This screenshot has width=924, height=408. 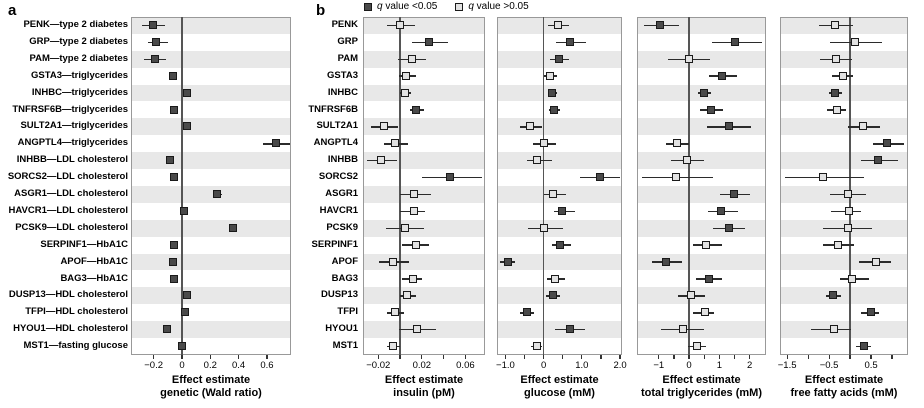 I want to click on legend: q value <0.05 q value >0.05, so click(x=446, y=7).